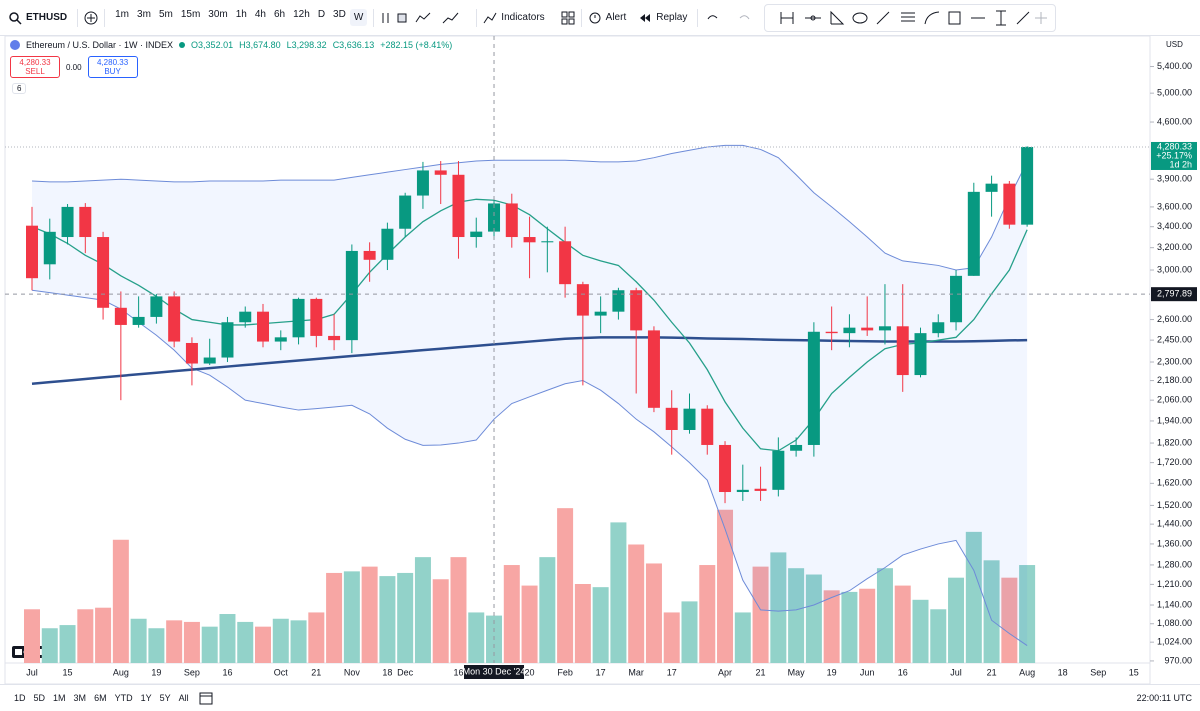 The width and height of the screenshot is (1200, 711). What do you see at coordinates (458, 672) in the screenshot?
I see `x-tick-label: 16` at bounding box center [458, 672].